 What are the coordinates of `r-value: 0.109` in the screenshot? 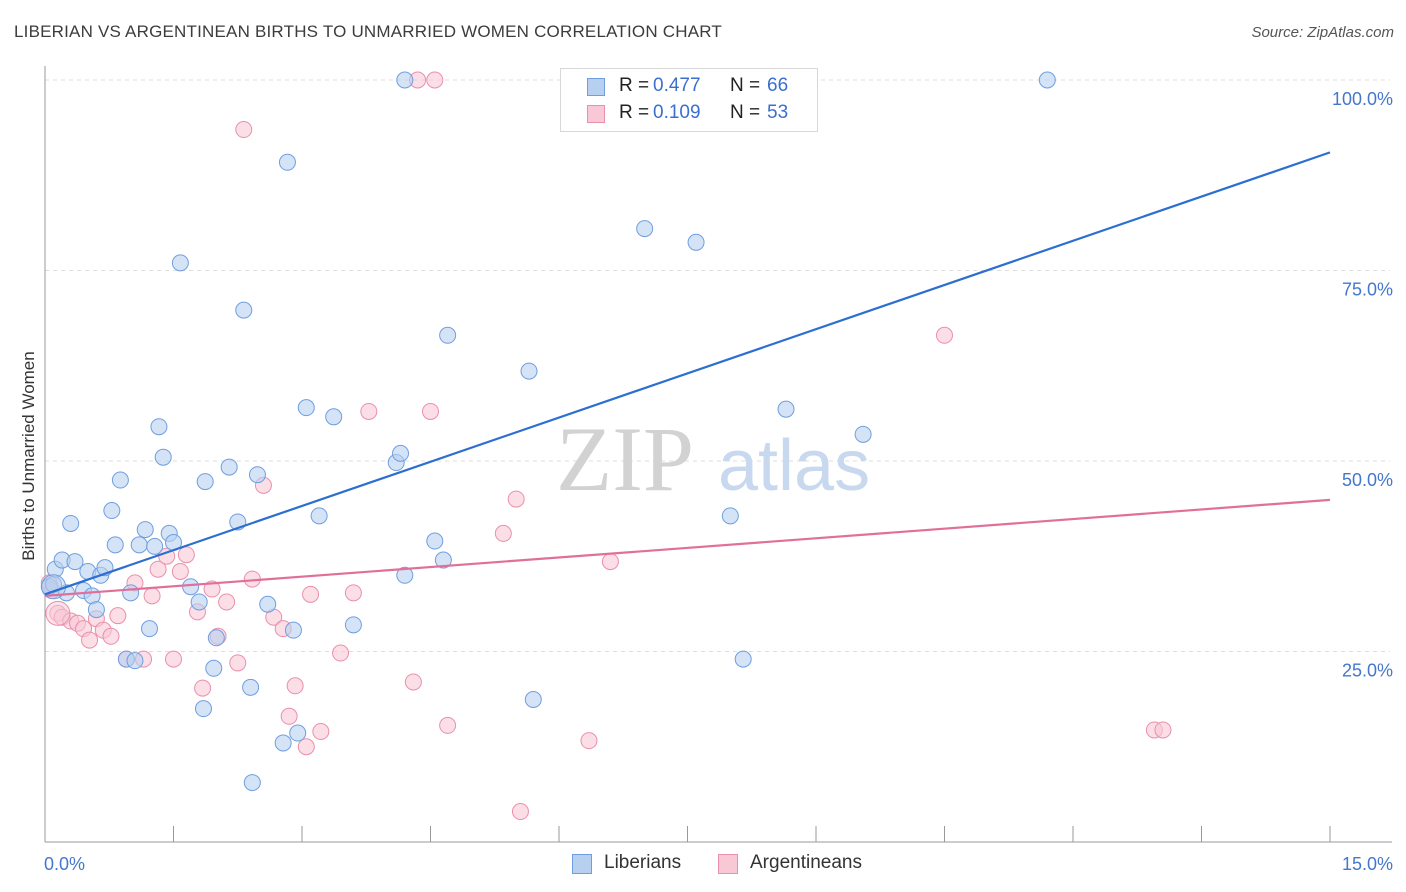 It's located at (677, 112).